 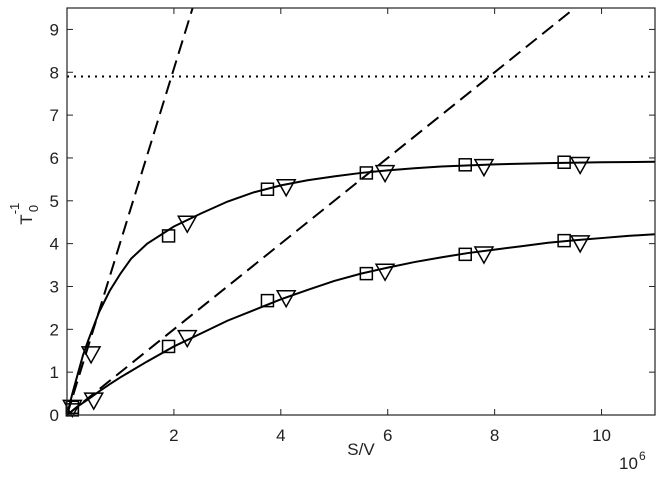 I want to click on x-tick-label: 4, so click(x=280, y=435).